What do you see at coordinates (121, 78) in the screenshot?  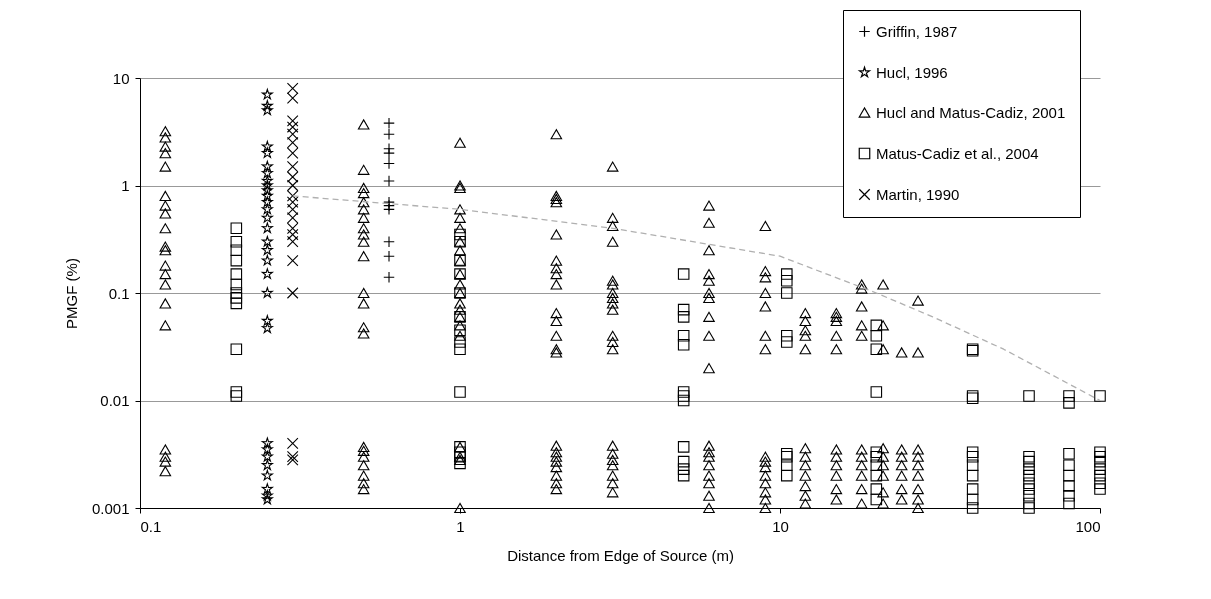 I see `y-tick-label: 10` at bounding box center [121, 78].